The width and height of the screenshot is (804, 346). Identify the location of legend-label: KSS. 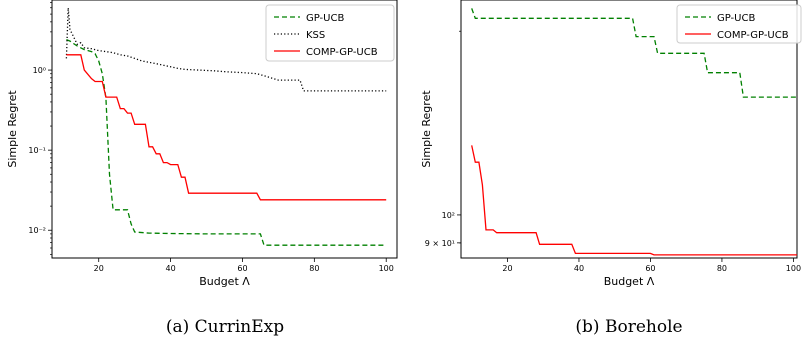
(315, 35).